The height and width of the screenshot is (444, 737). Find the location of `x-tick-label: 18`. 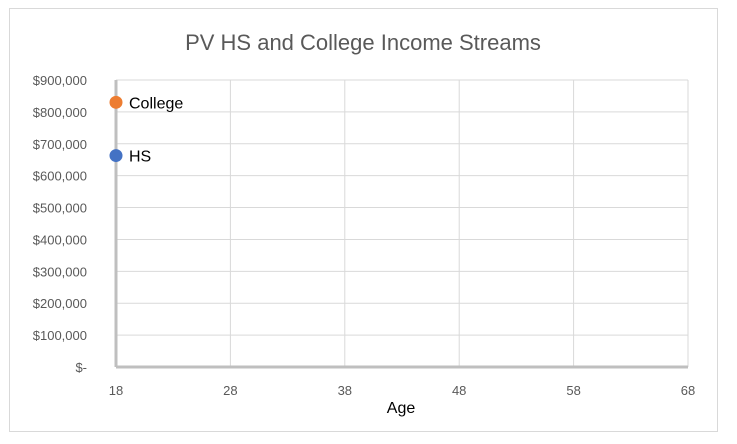

x-tick-label: 18 is located at coordinates (116, 390).